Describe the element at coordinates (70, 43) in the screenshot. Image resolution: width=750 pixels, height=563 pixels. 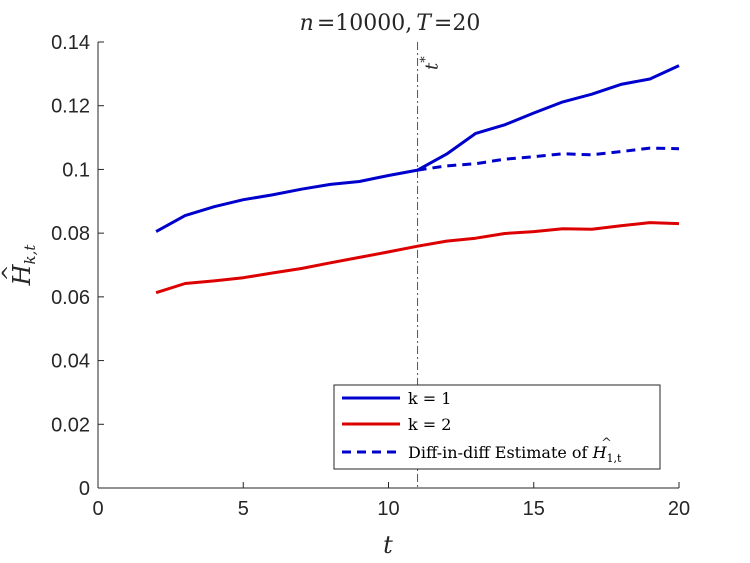
I see `y-tick-label: 0.14` at that location.